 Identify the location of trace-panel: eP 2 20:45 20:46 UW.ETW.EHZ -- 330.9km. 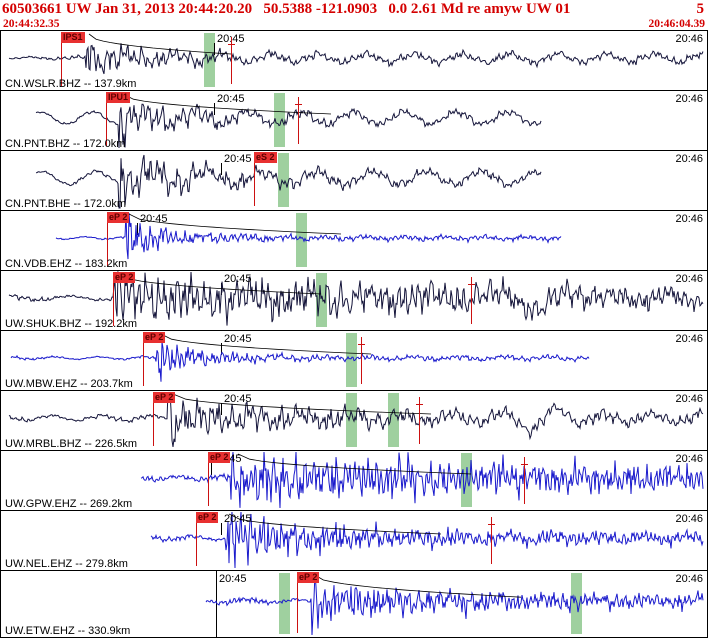
(354, 604).